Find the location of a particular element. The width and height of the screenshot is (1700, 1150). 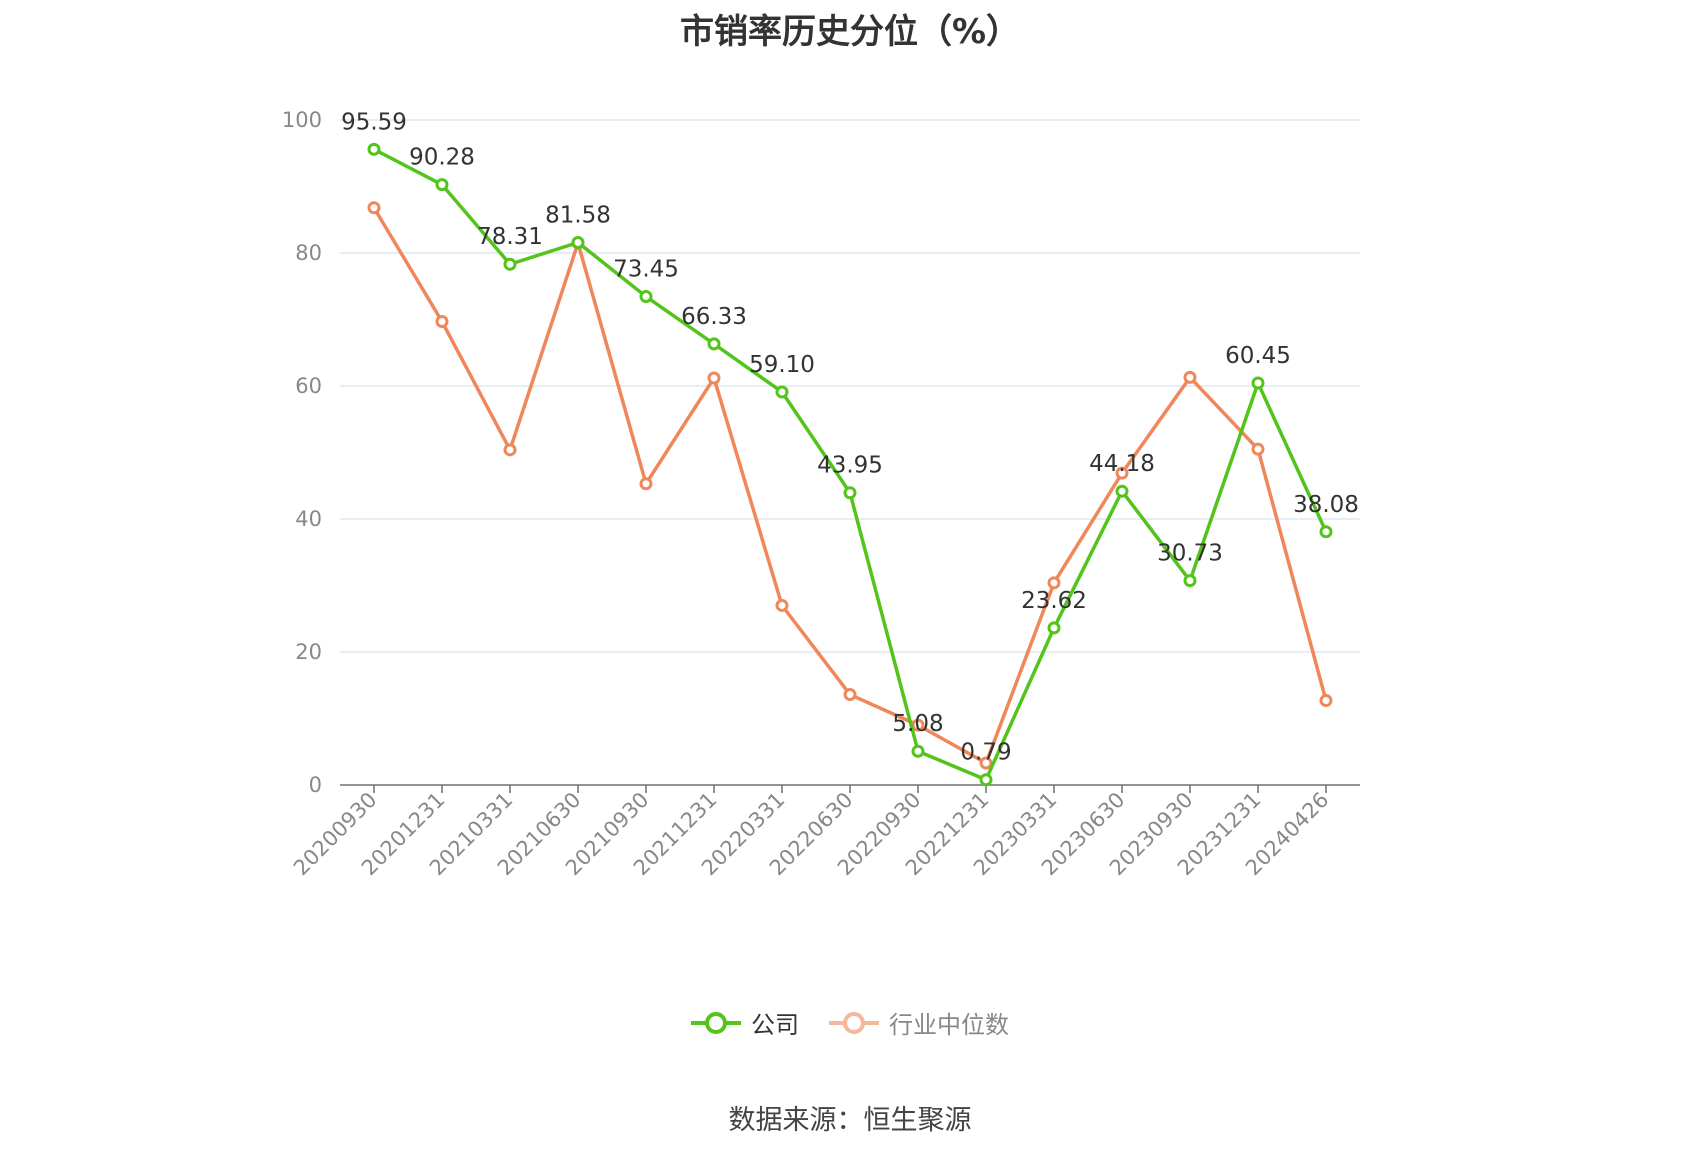

data-label: 60.45 is located at coordinates (1258, 356).